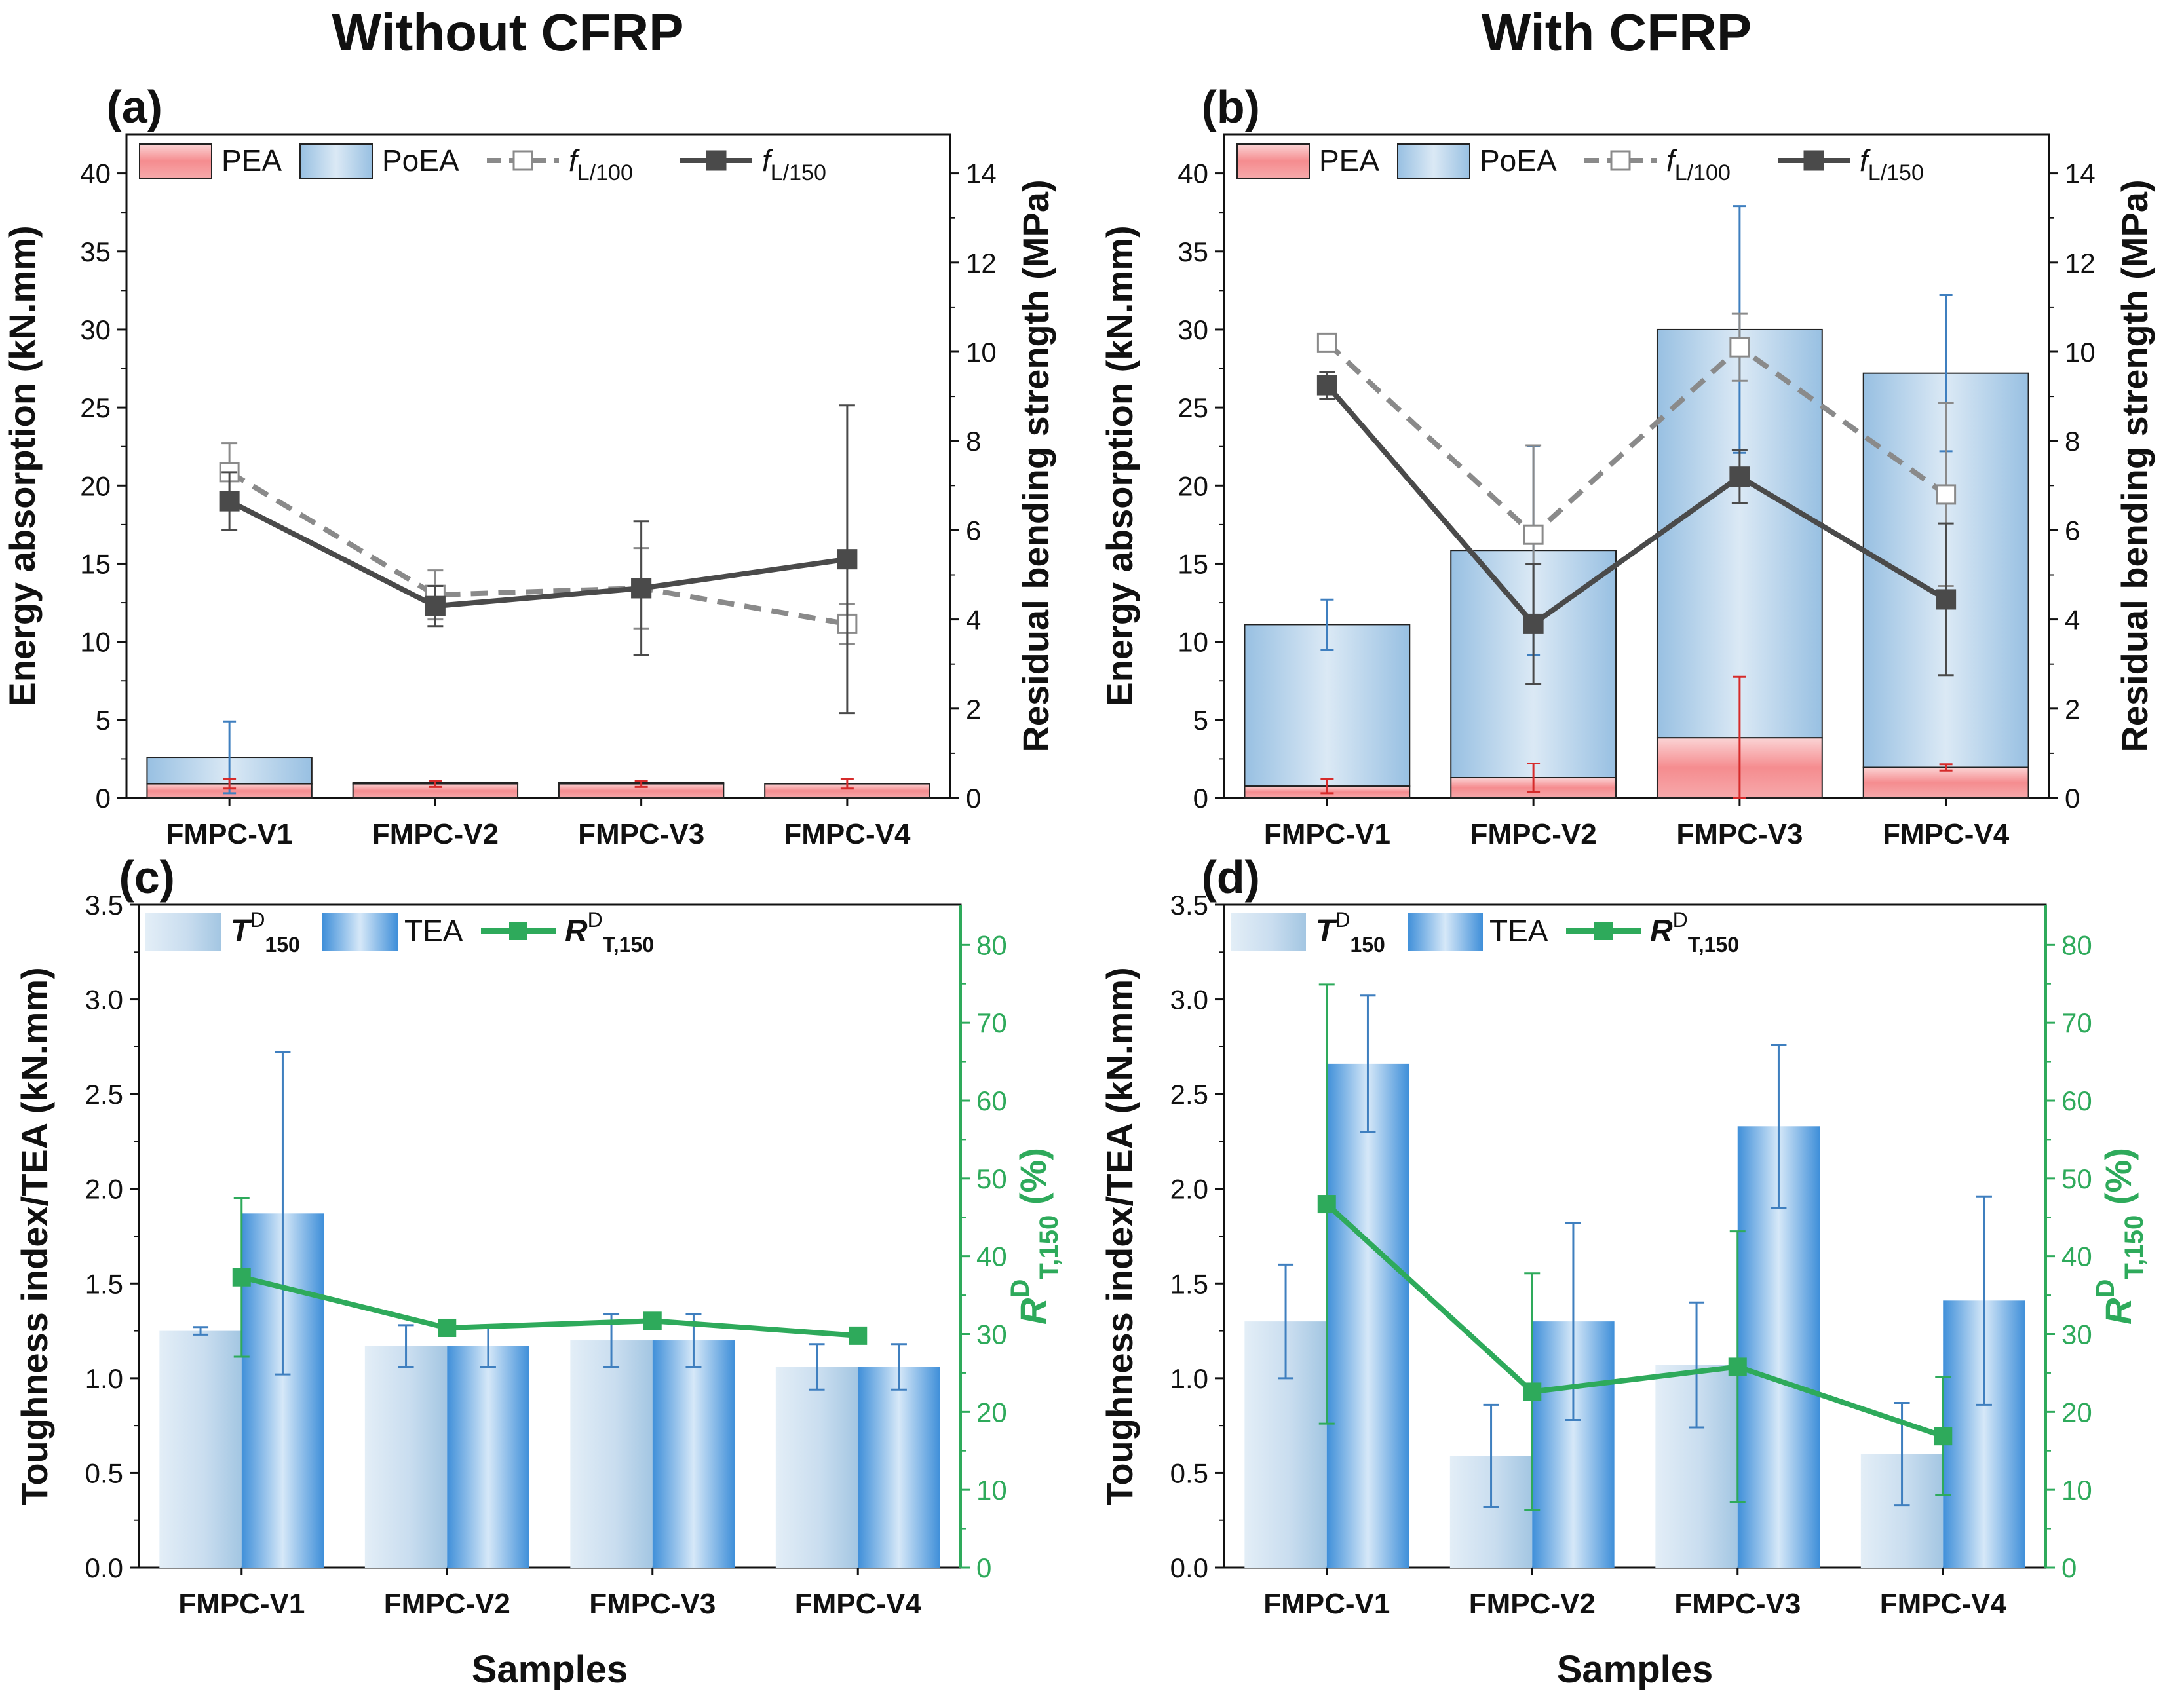 The width and height of the screenshot is (2184, 1698). What do you see at coordinates (1661, 931) in the screenshot?
I see `legend-label-rd-part: R` at bounding box center [1661, 931].